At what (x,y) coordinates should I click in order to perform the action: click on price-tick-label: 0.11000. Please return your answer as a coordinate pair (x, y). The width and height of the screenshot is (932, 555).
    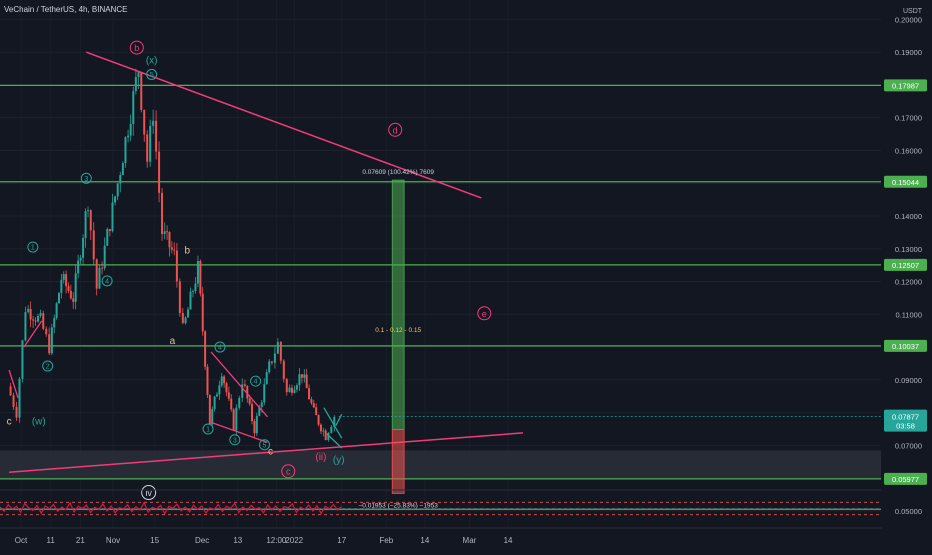
    Looking at the image, I should click on (908, 314).